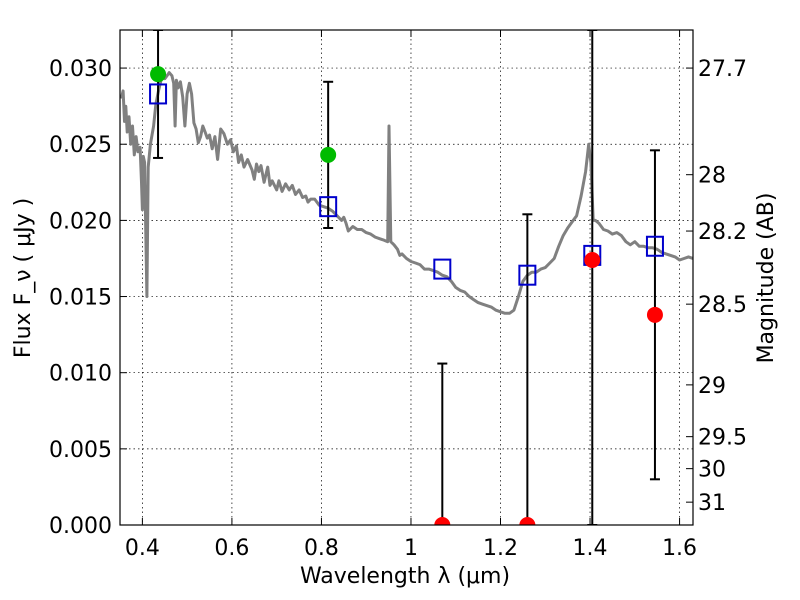 The image size is (800, 600). What do you see at coordinates (80, 298) in the screenshot?
I see `y-tick-label: 0.015` at bounding box center [80, 298].